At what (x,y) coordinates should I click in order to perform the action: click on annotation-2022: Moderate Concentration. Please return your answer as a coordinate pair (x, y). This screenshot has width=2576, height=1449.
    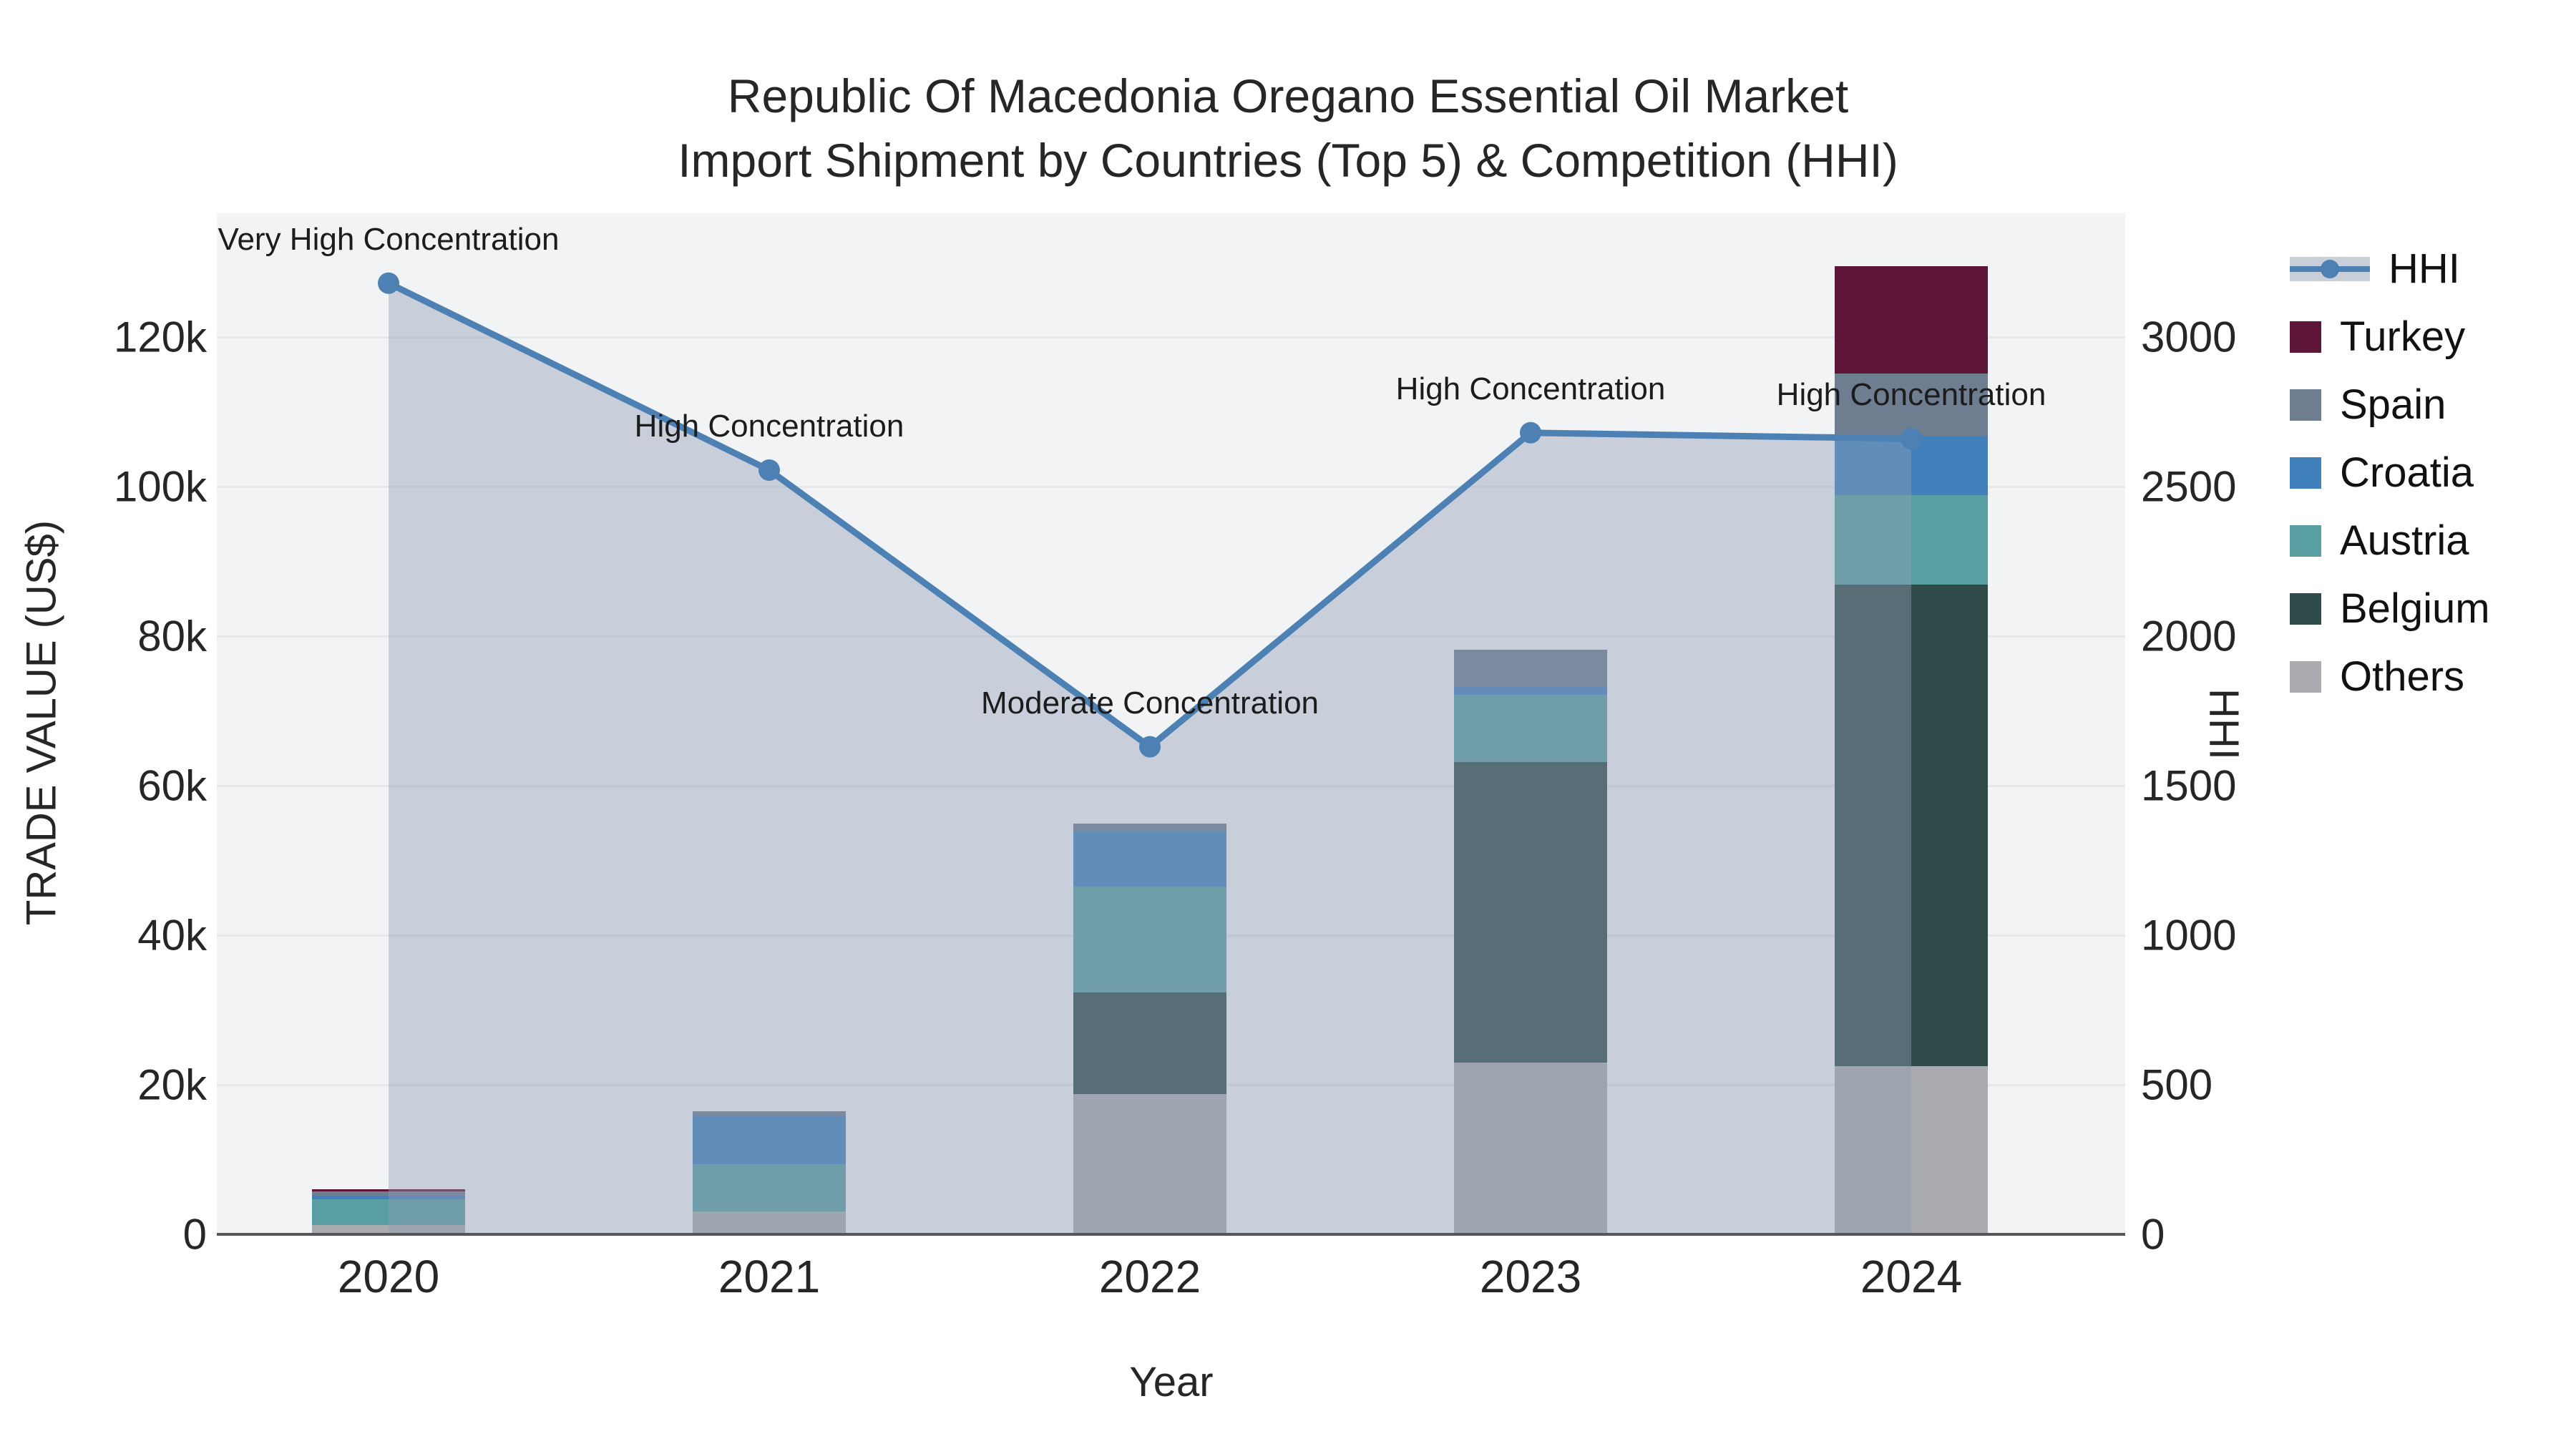
    Looking at the image, I should click on (1149, 703).